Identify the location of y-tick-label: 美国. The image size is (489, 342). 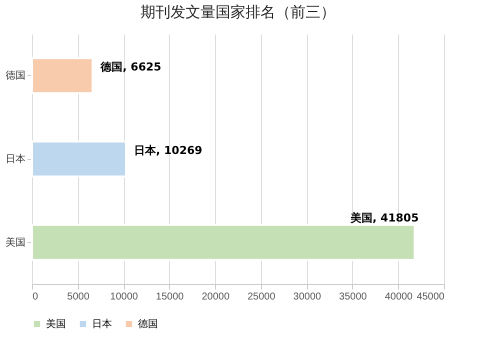
(16, 242).